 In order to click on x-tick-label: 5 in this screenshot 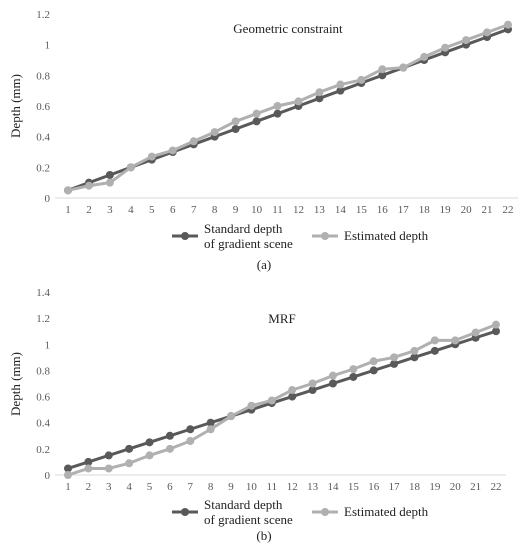, I will do `click(152, 210)`.